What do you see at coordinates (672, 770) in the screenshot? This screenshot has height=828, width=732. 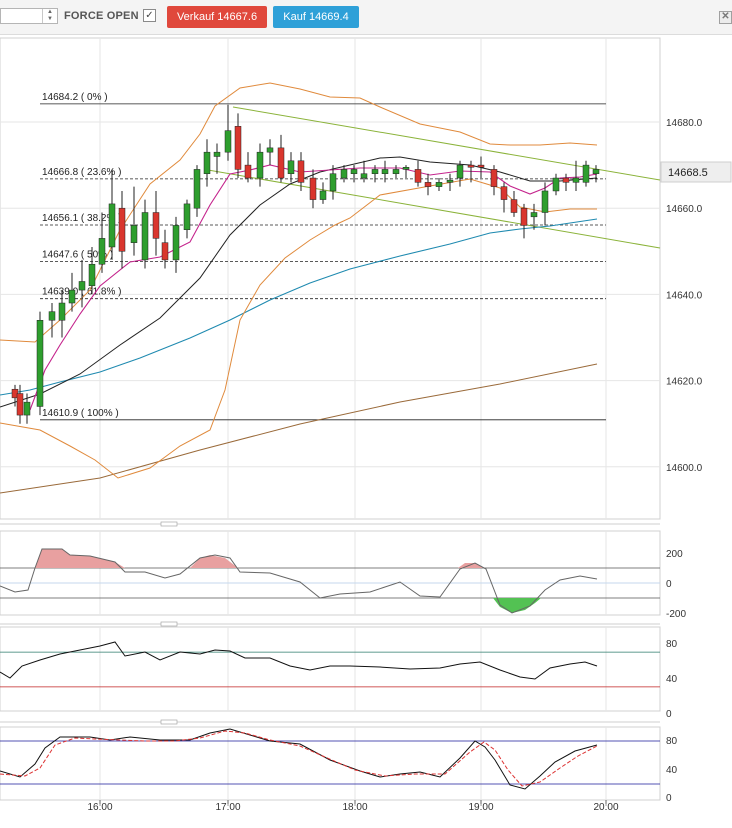 I see `stoch-tick-1: 40` at bounding box center [672, 770].